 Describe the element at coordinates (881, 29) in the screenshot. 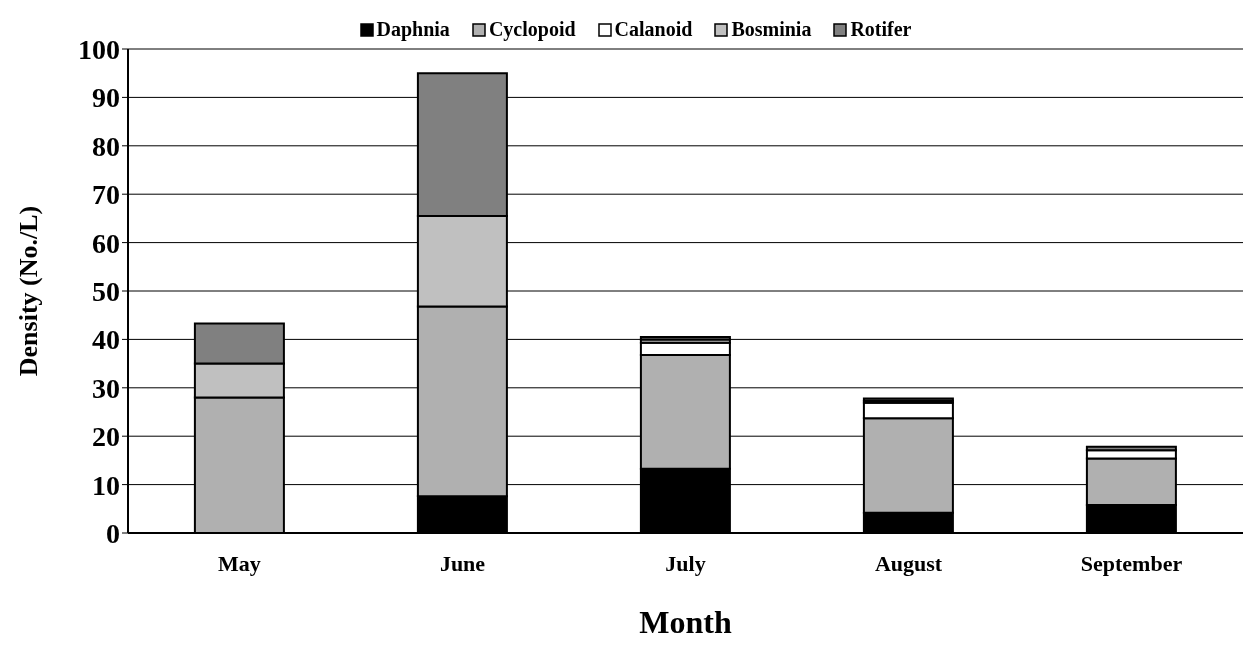

I see `legend-label: Rotifer` at that location.